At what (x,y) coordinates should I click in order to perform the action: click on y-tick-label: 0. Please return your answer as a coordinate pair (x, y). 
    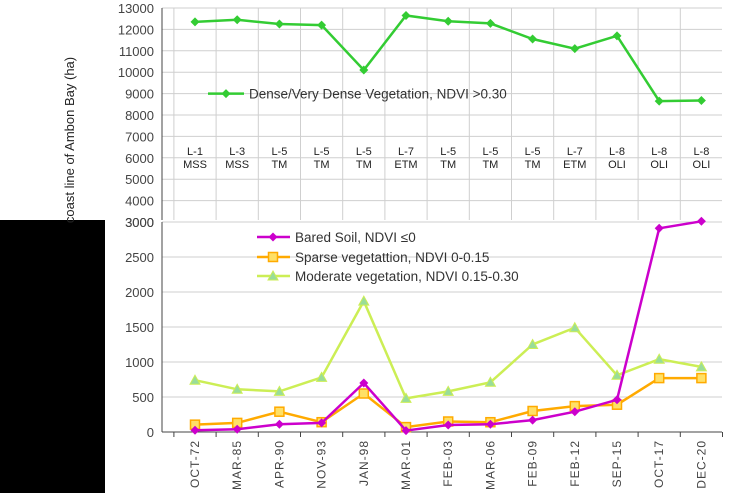
    Looking at the image, I should click on (150, 432).